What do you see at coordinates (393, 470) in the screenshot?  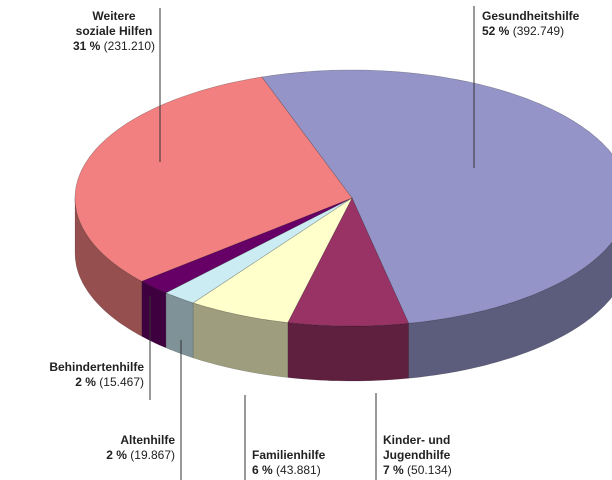 I see `percent-label: 7 %` at bounding box center [393, 470].